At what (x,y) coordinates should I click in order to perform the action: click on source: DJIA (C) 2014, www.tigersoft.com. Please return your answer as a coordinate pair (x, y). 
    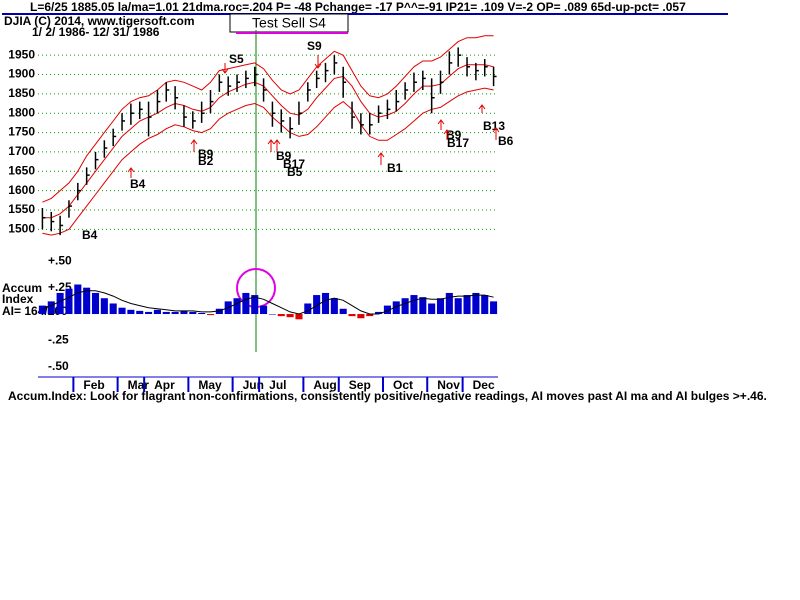
    Looking at the image, I should click on (99, 21).